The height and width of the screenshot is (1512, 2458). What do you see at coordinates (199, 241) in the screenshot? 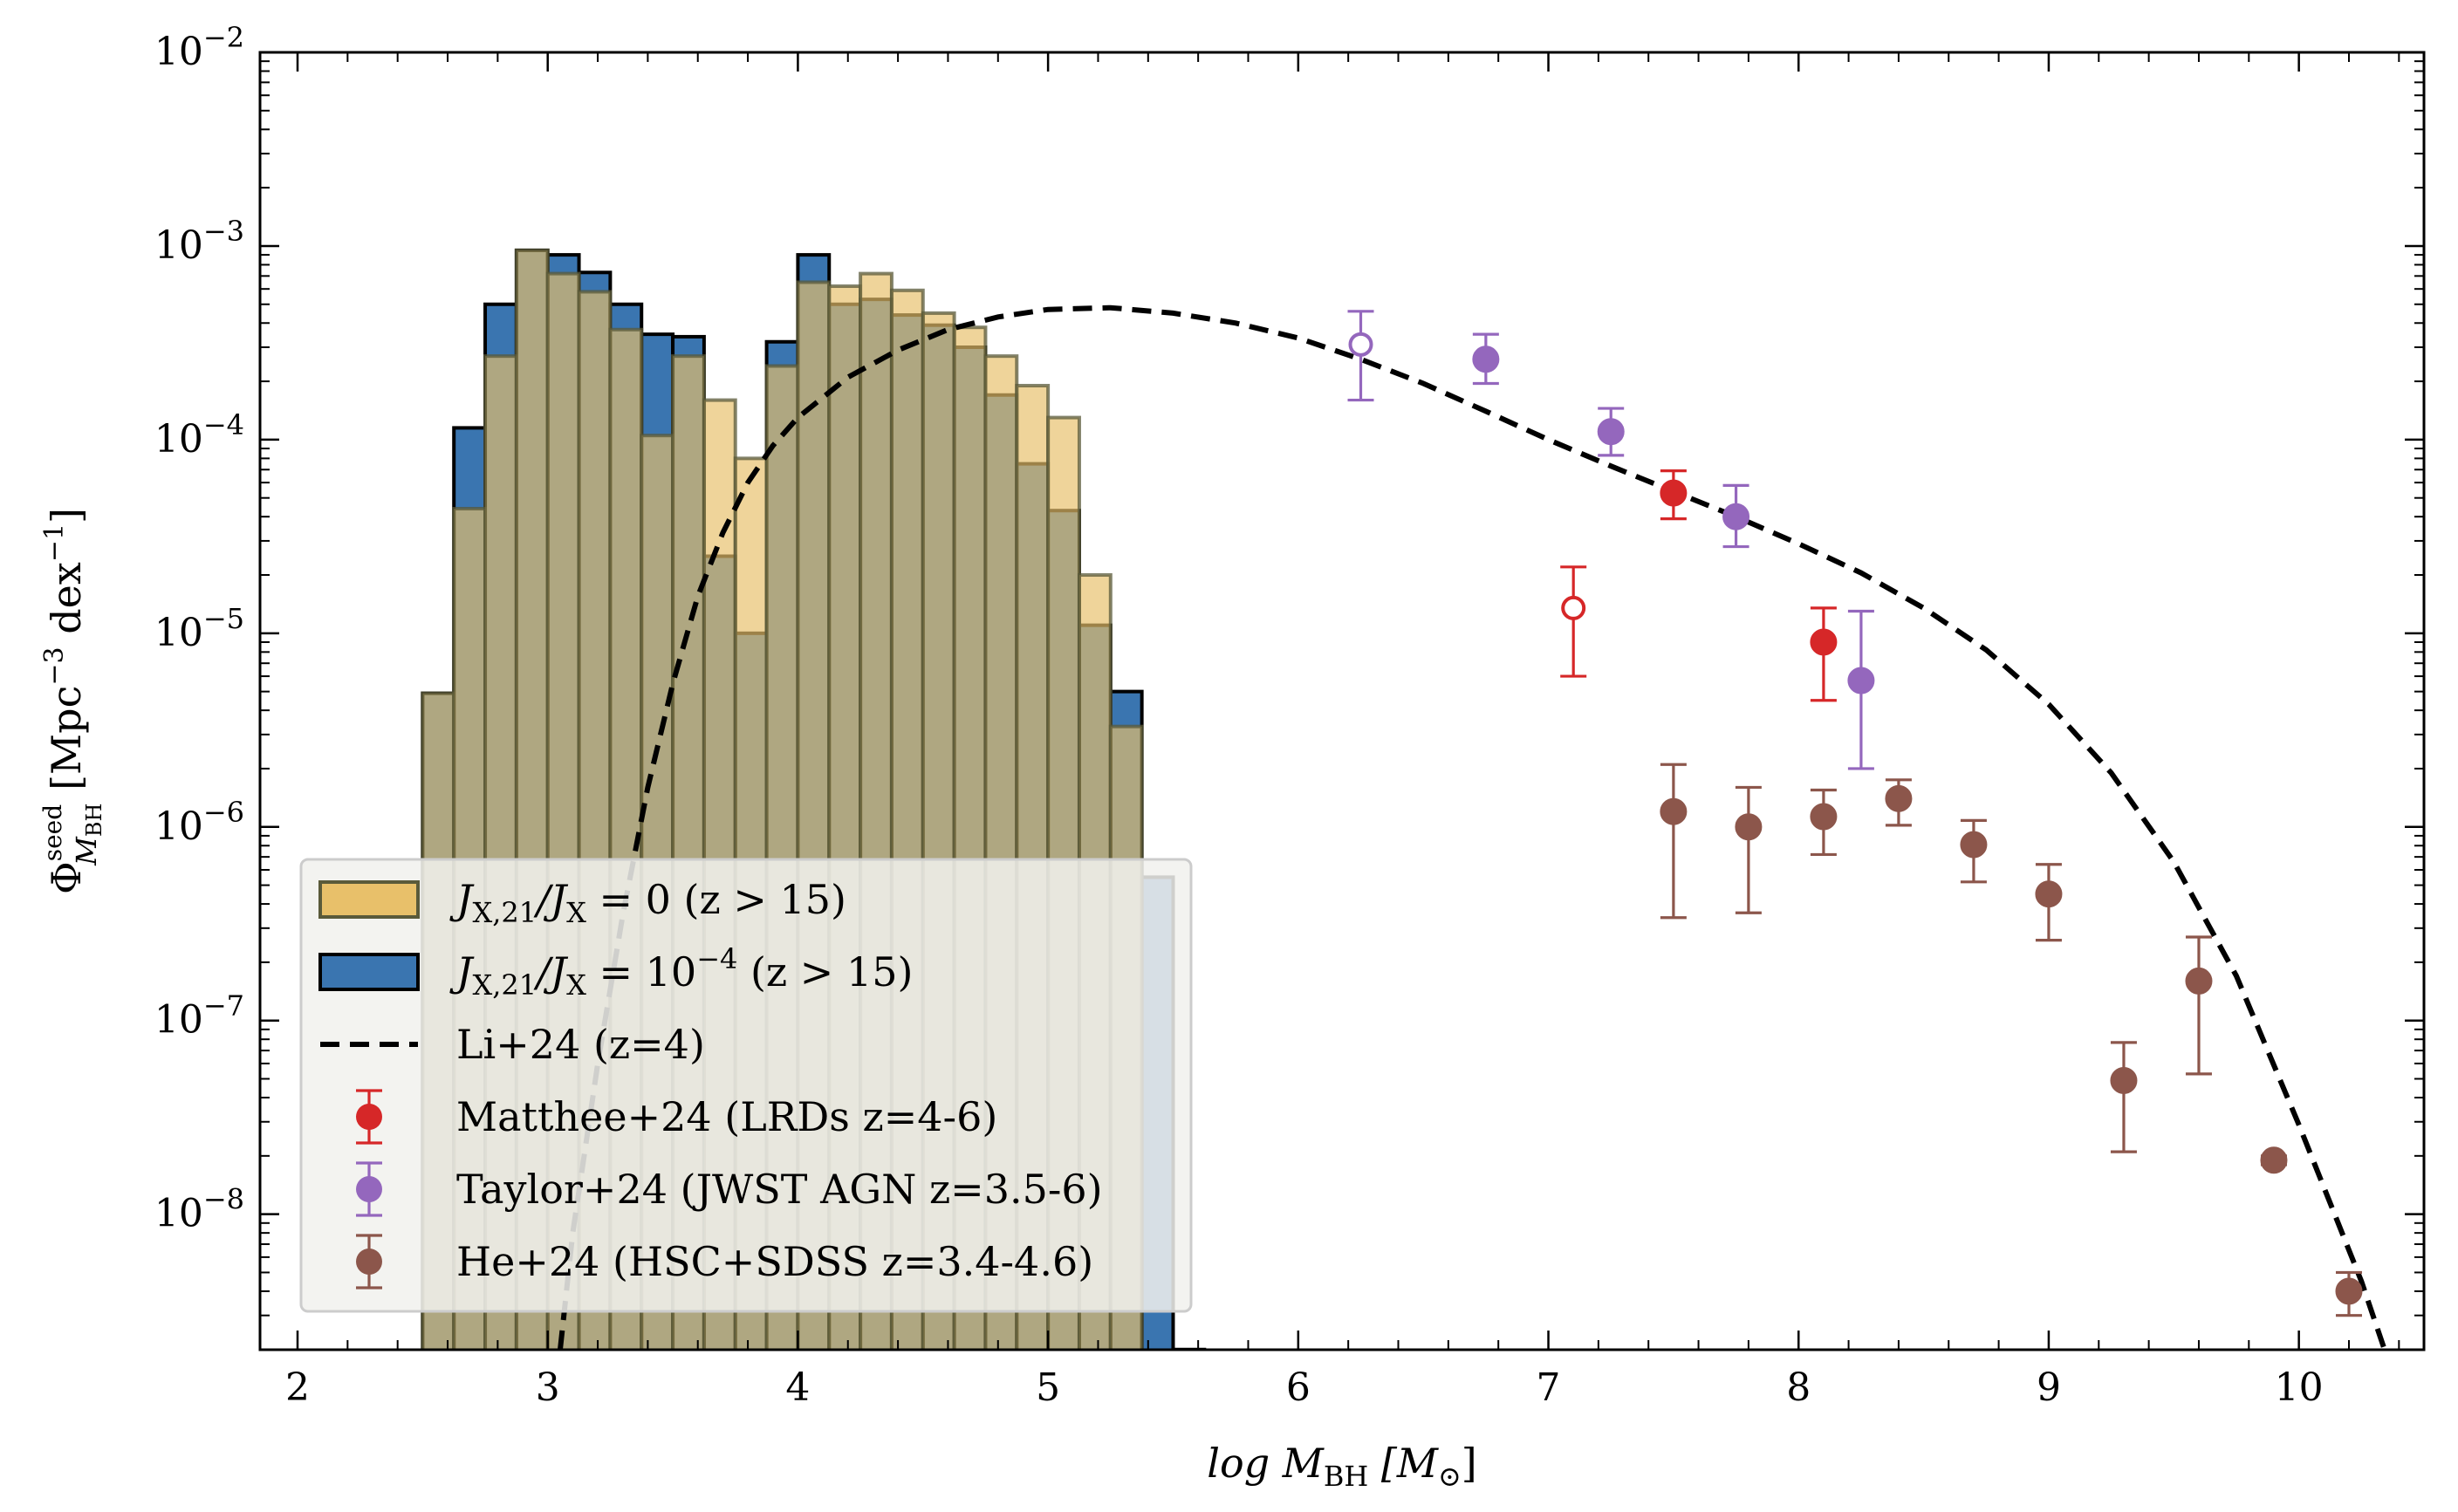
I see `y-tick-label: 10⁻³` at bounding box center [199, 241].